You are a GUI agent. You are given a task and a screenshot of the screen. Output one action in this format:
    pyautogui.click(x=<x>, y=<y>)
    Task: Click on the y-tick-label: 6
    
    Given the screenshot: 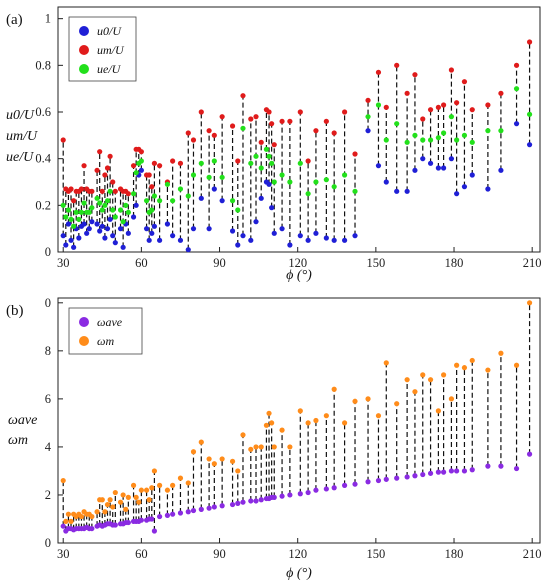 What is the action you would take?
    pyautogui.click(x=48, y=399)
    